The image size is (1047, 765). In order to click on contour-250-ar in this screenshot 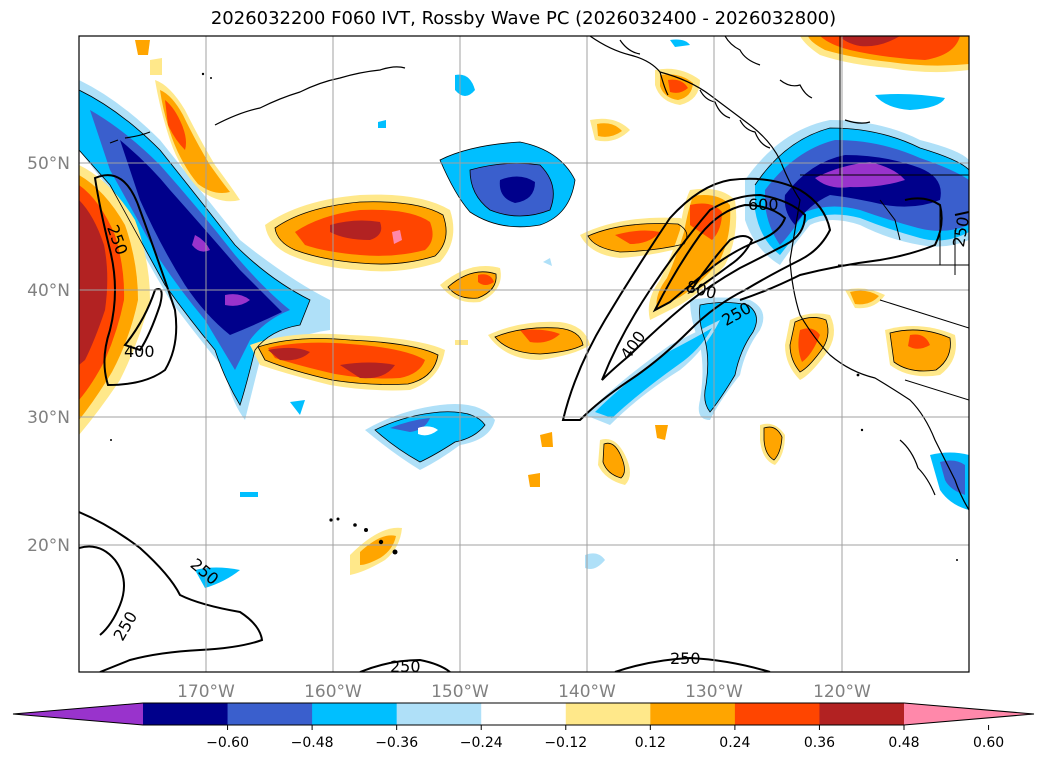, I will do `click(696, 299)`.